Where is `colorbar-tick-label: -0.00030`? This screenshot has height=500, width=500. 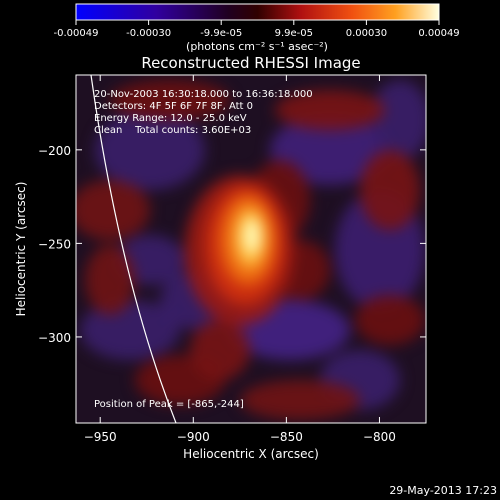
colorbar-tick-label: -0.00030 is located at coordinates (148, 33).